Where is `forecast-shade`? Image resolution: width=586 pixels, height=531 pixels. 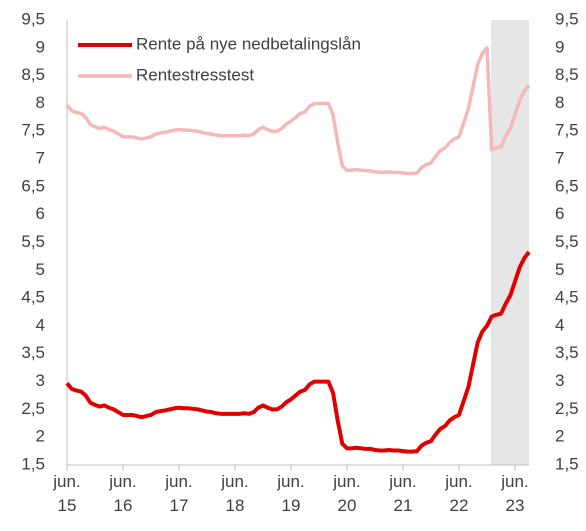
forecast-shade is located at coordinates (510, 242).